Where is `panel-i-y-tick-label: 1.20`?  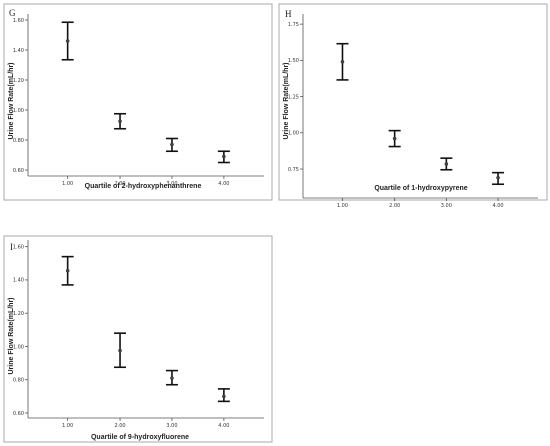
panel-i-y-tick-label: 1.20 is located at coordinates (18, 314).